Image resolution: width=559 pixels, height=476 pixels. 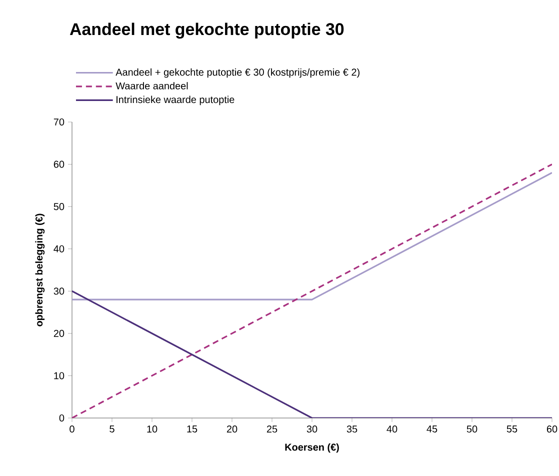 What do you see at coordinates (312, 448) in the screenshot?
I see `x-axis-title: Koersen (€)` at bounding box center [312, 448].